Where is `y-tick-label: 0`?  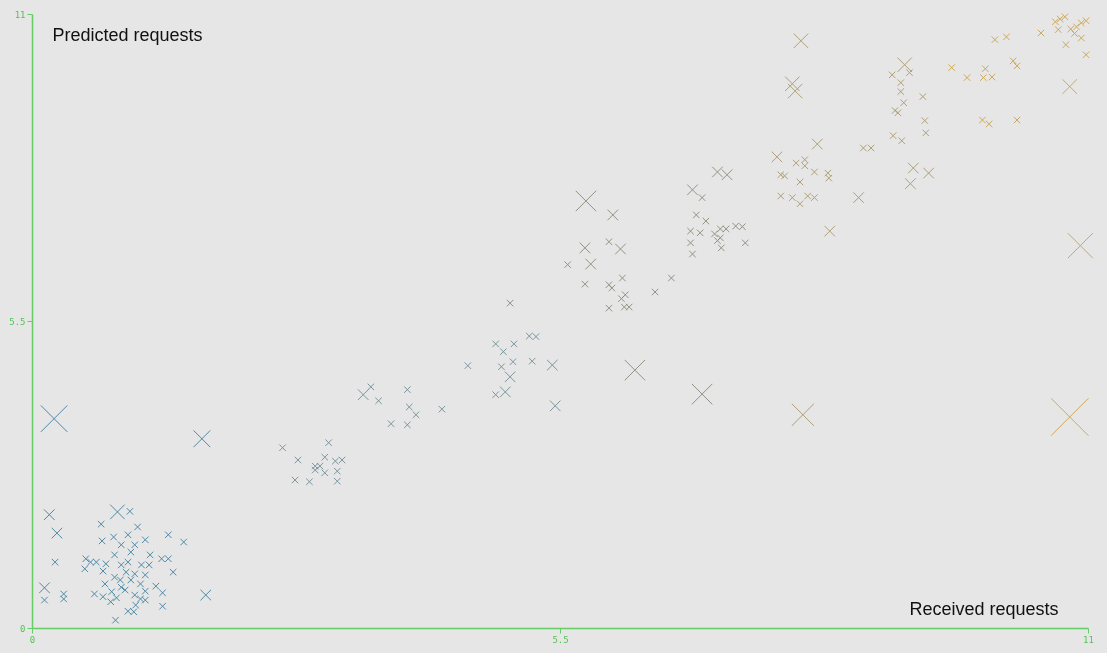
y-tick-label: 0 is located at coordinates (23, 628).